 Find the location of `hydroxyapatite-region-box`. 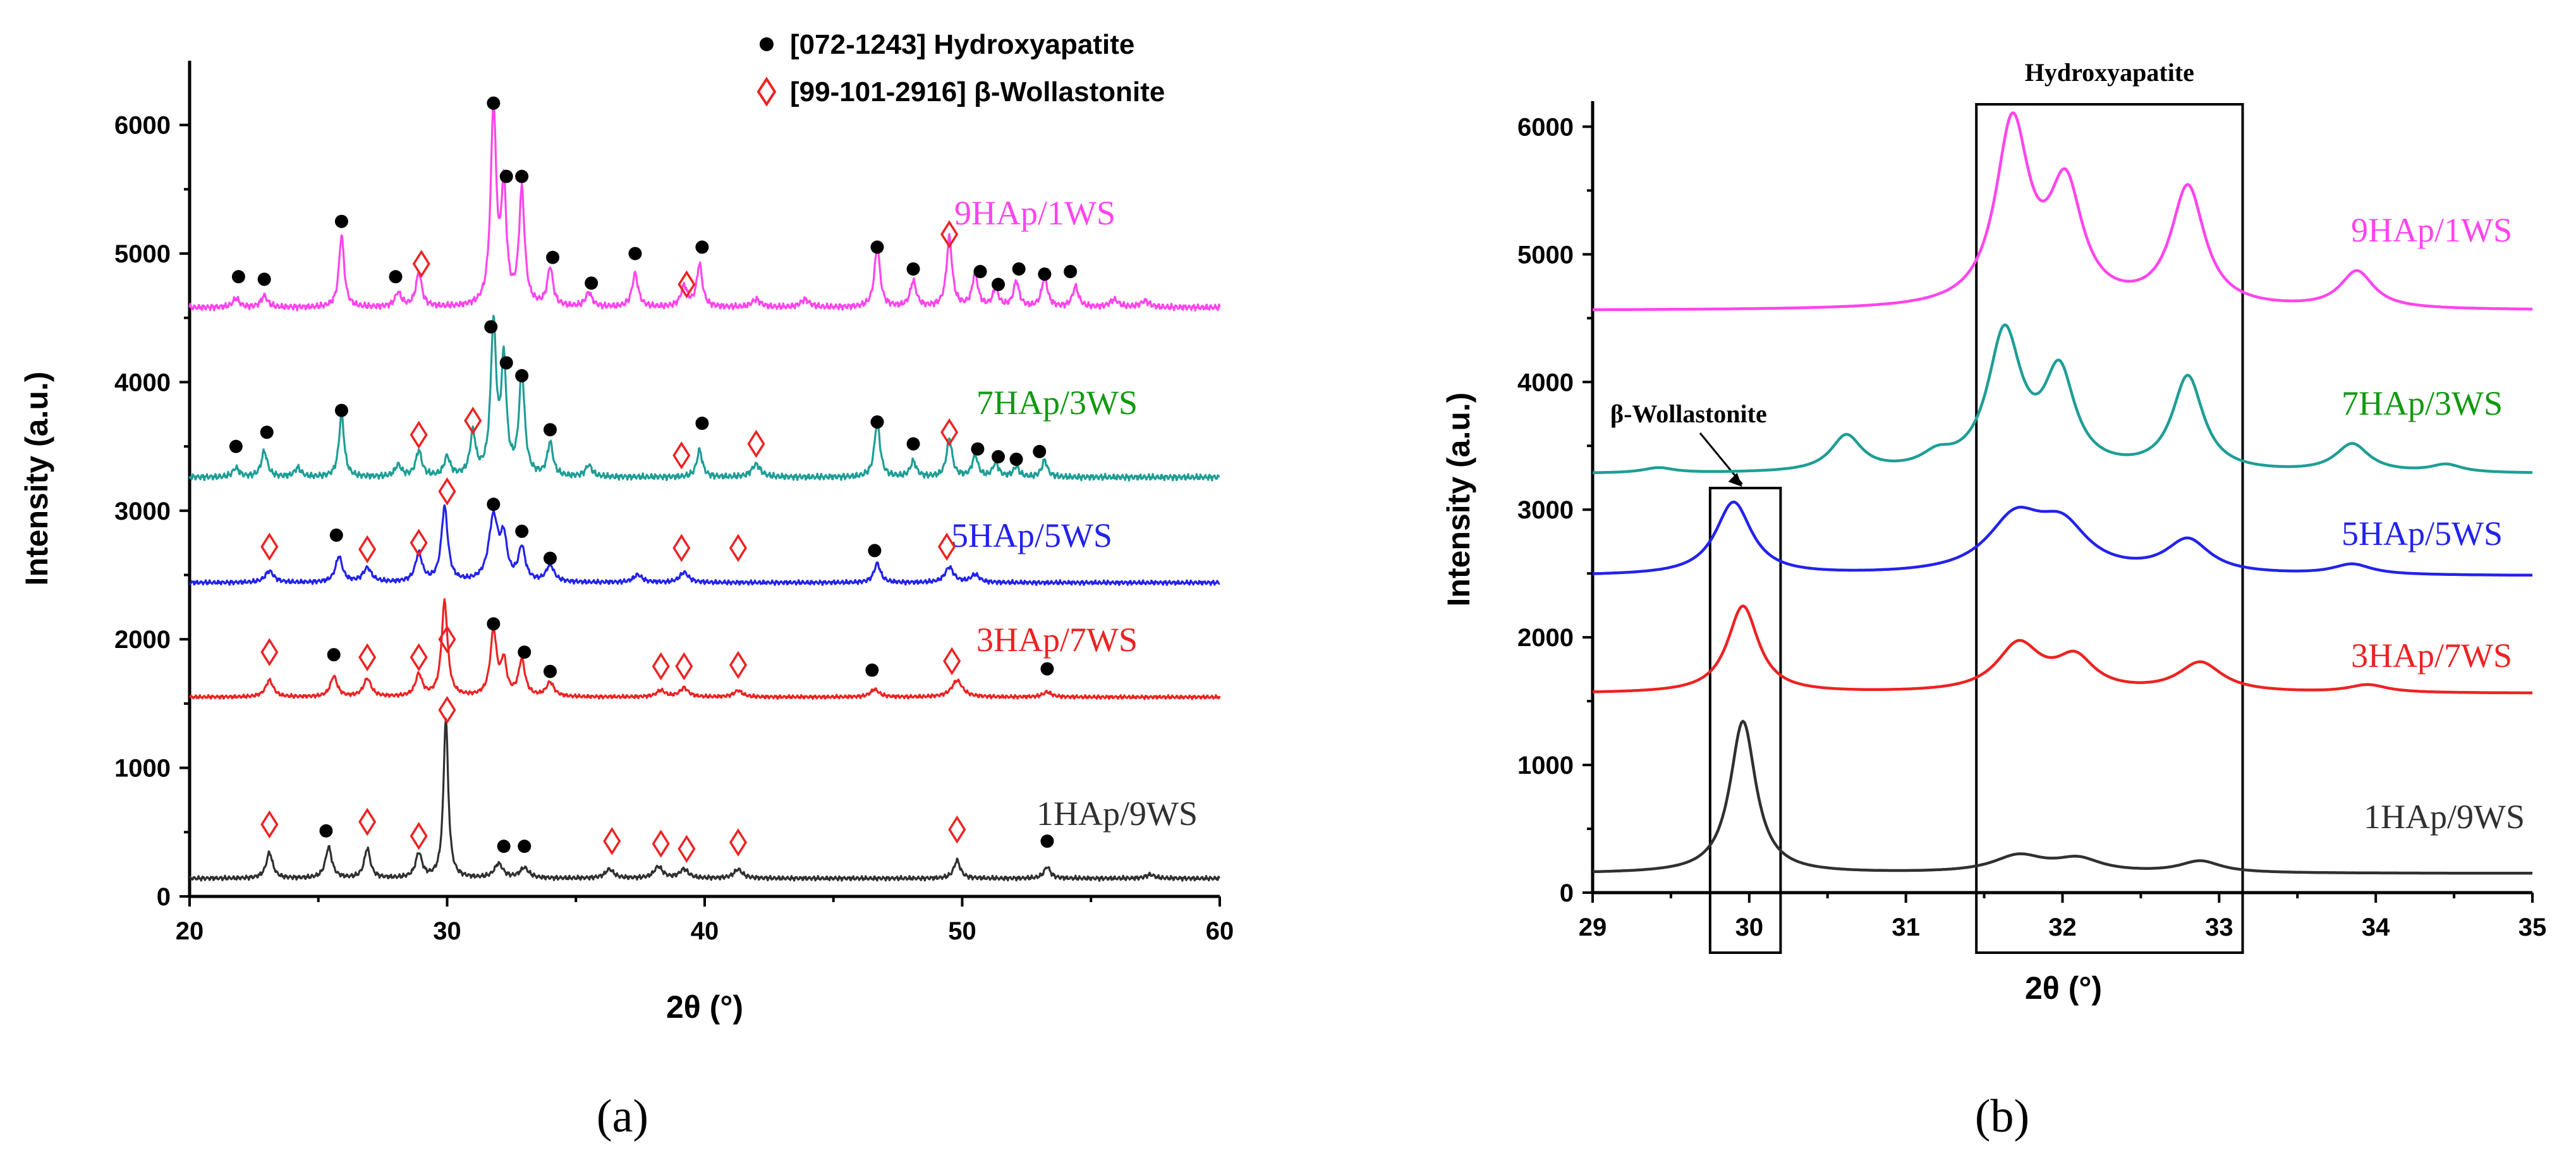

hydroxyapatite-region-box is located at coordinates (2109, 528).